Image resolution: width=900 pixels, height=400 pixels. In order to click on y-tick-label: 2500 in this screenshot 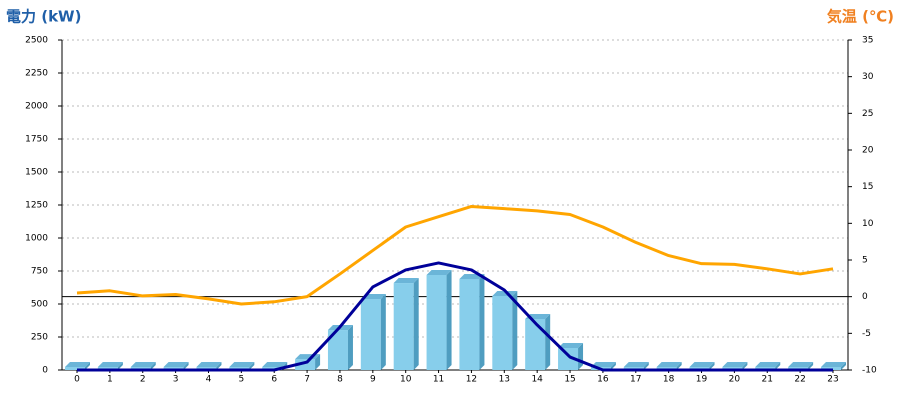, I will do `click(36, 41)`.